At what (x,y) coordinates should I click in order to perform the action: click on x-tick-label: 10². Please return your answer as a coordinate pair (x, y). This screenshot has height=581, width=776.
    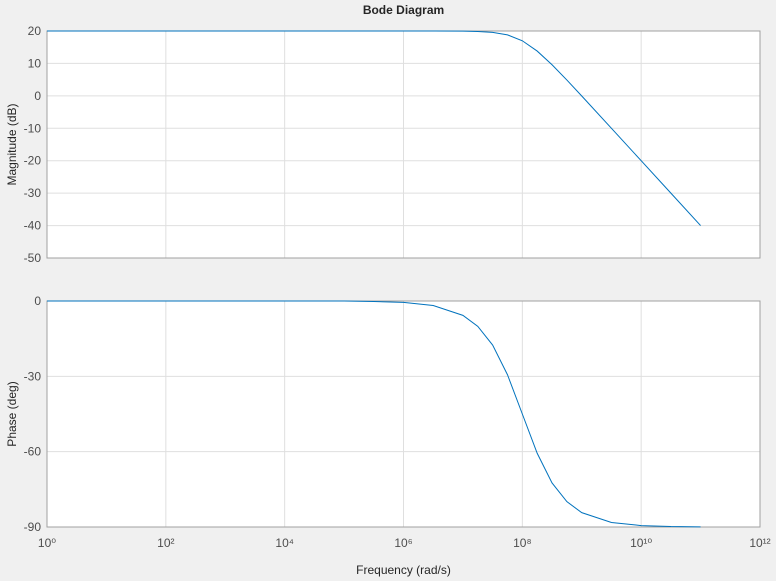
    Looking at the image, I should click on (165, 543).